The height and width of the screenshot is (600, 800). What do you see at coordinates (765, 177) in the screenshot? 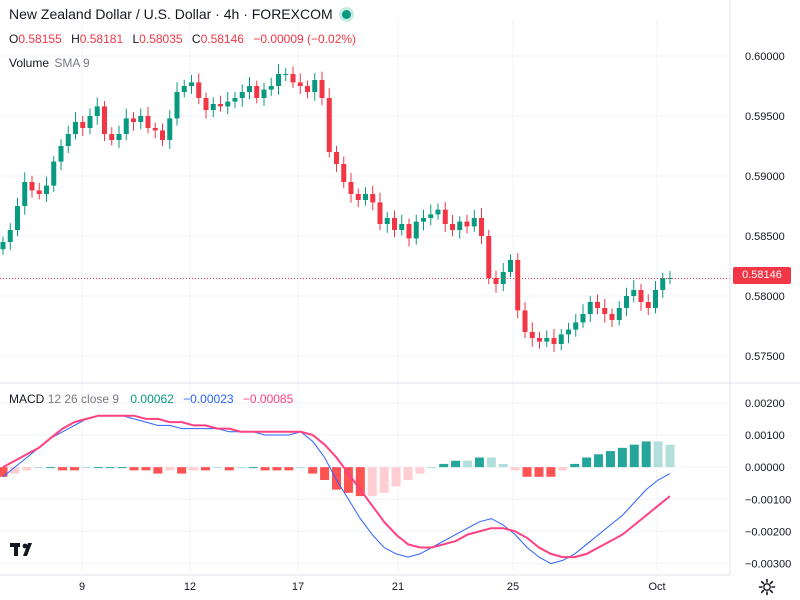
I see `price-axis-label: 0.59000` at bounding box center [765, 177].